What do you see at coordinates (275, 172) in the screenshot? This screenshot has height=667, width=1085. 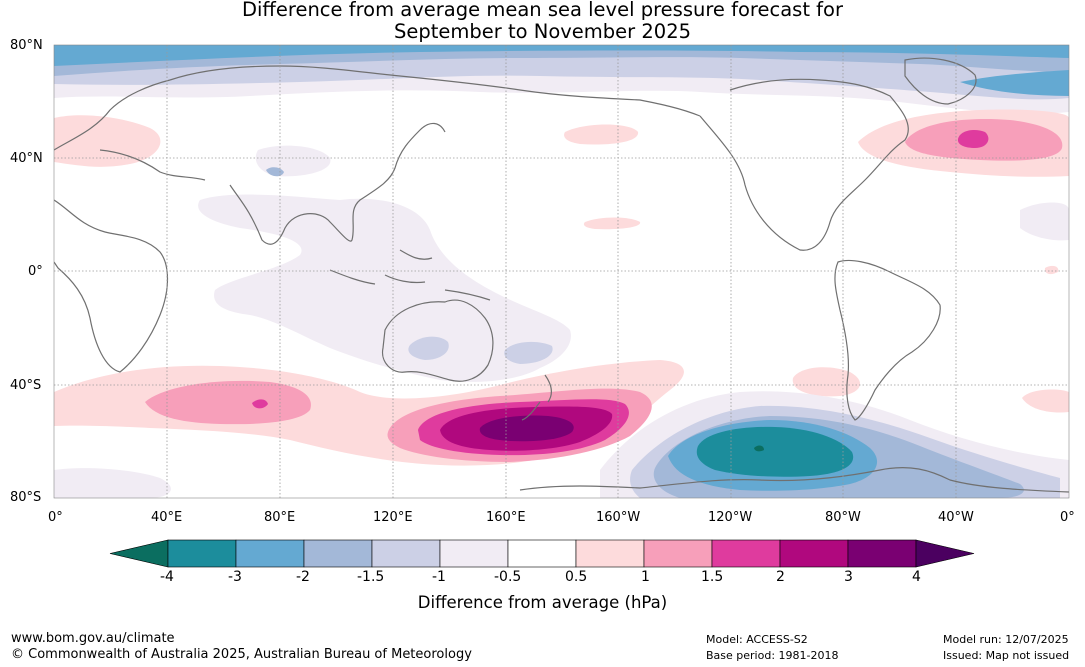 I see `small-negative-spot` at bounding box center [275, 172].